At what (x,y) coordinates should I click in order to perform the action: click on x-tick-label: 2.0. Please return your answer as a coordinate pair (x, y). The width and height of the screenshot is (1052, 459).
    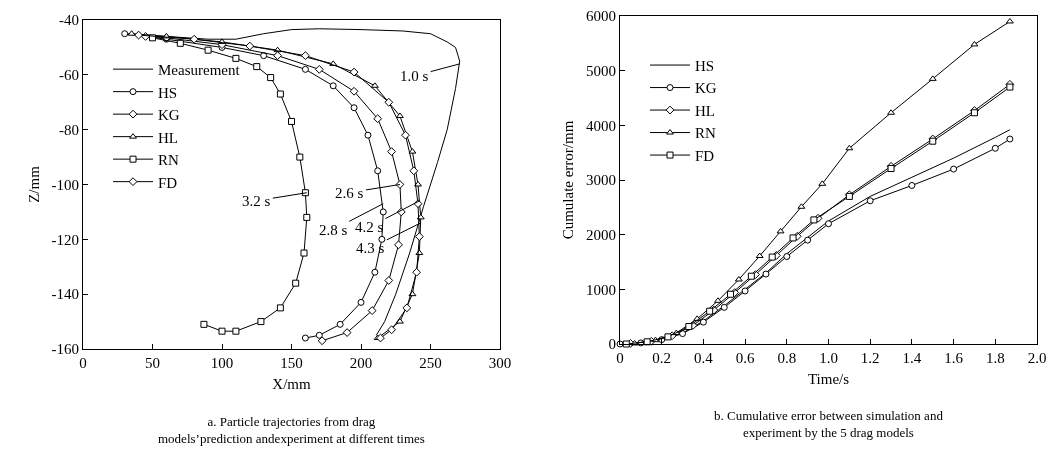
    Looking at the image, I should click on (1037, 358).